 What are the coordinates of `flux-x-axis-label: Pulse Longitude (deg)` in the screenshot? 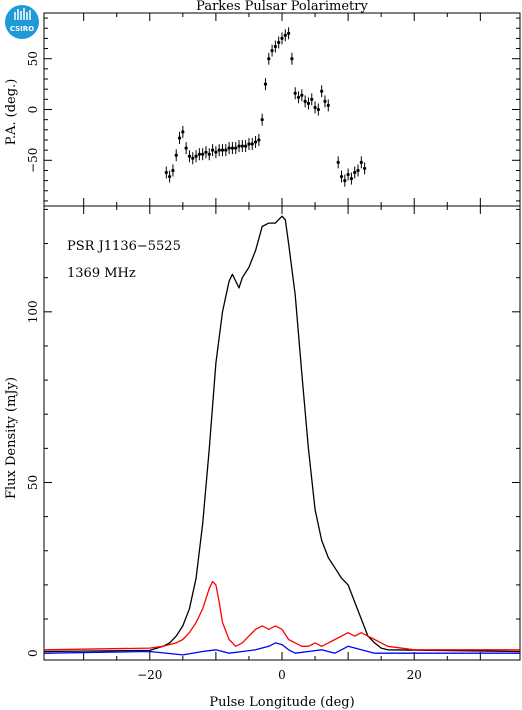 It's located at (281, 702).